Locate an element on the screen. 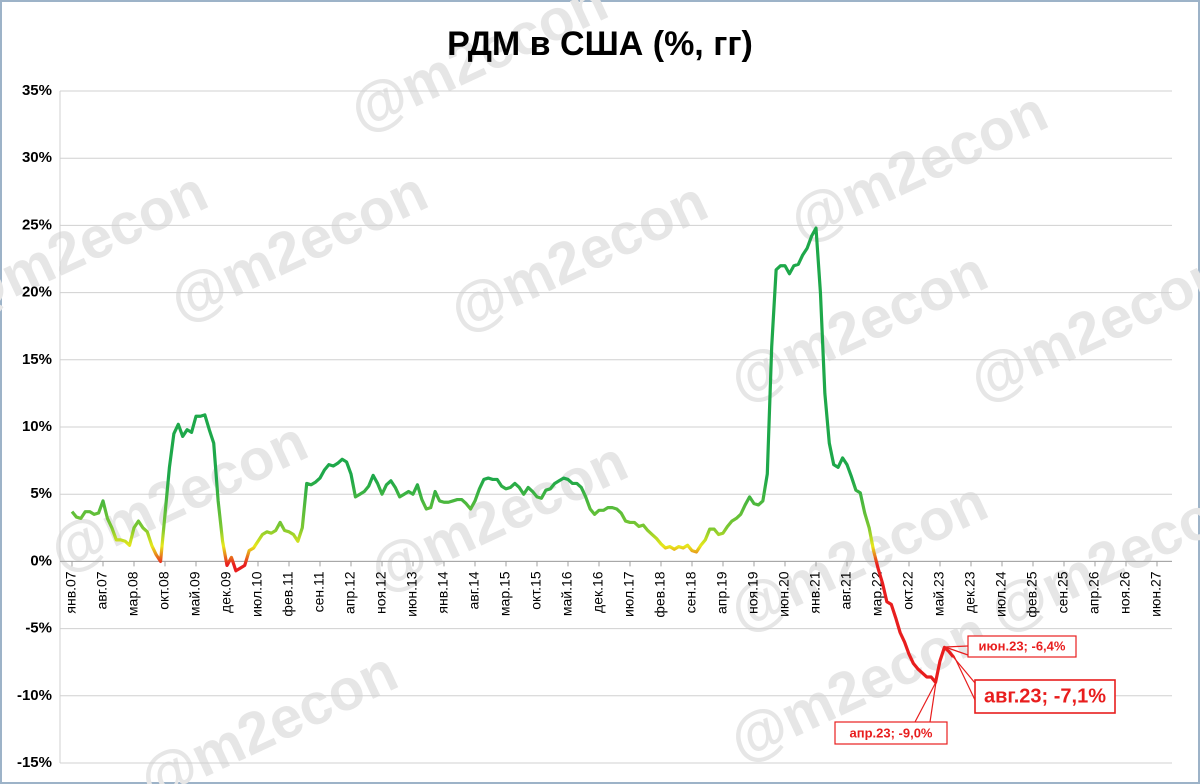  chart-title: РДМ в США (%, гг) is located at coordinates (600, 44).